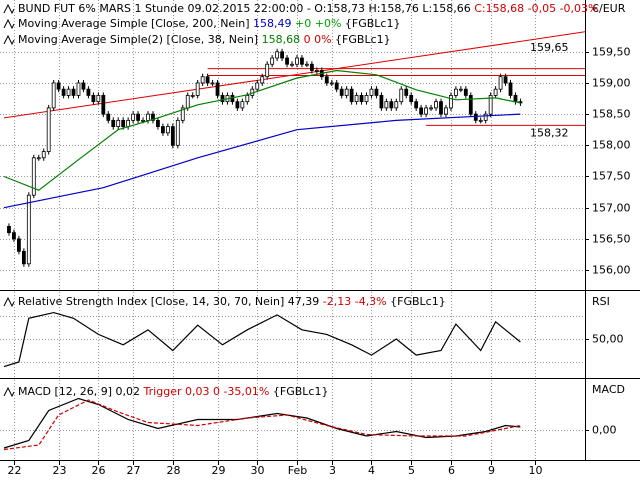 This screenshot has height=480, width=640. I want to click on legend-value: 0,02, so click(126, 391).